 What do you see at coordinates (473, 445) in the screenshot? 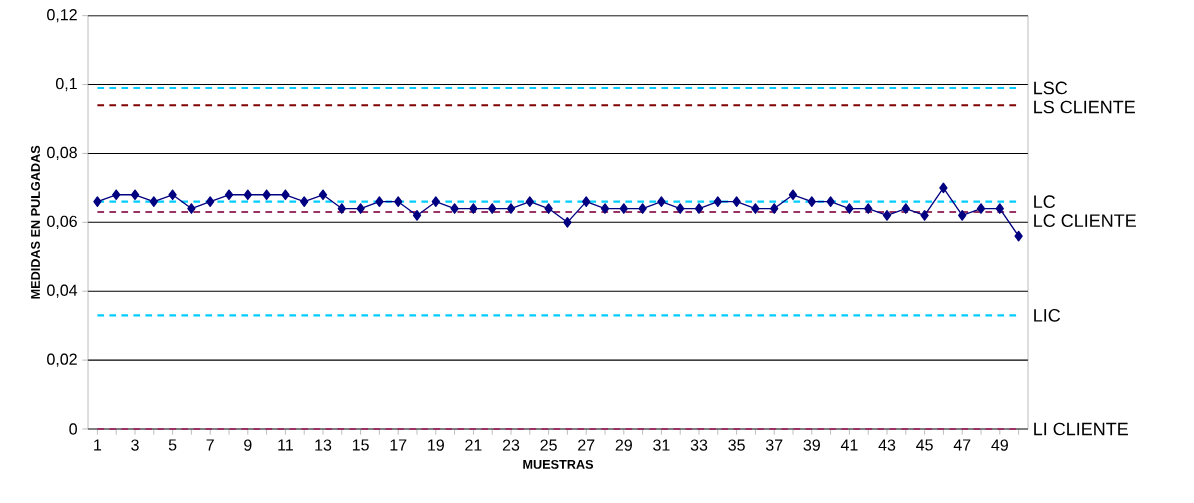
I see `x-tick-label: 21` at bounding box center [473, 445].